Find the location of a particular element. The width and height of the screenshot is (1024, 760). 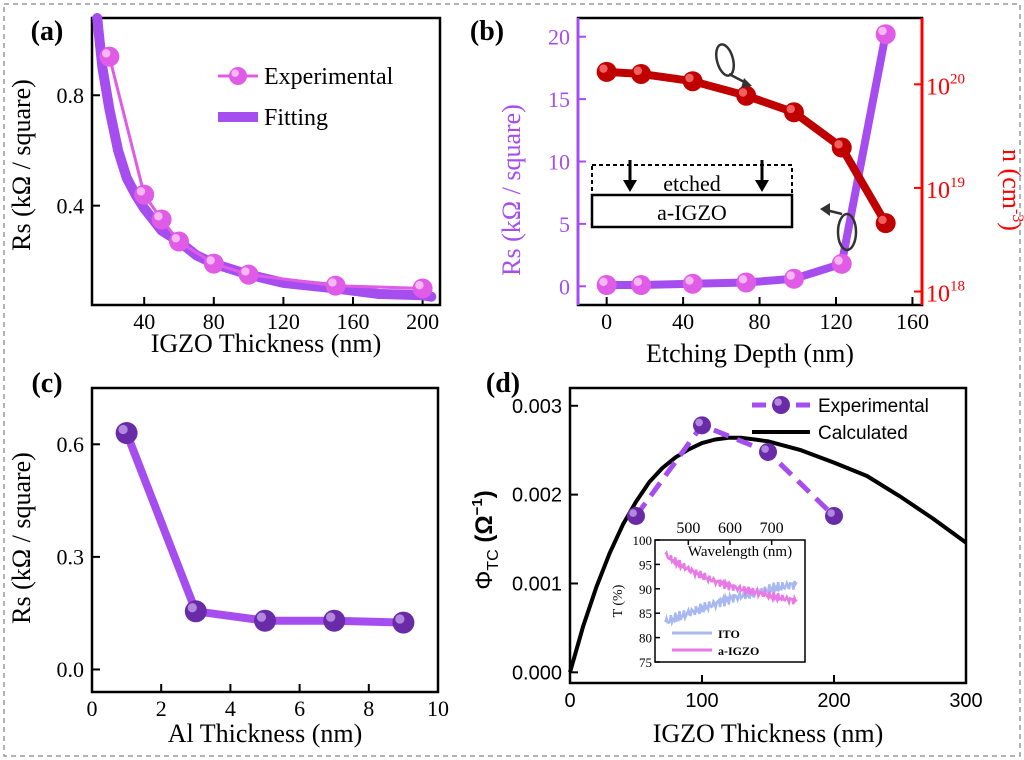

inset-arrow-head is located at coordinates (630, 186).